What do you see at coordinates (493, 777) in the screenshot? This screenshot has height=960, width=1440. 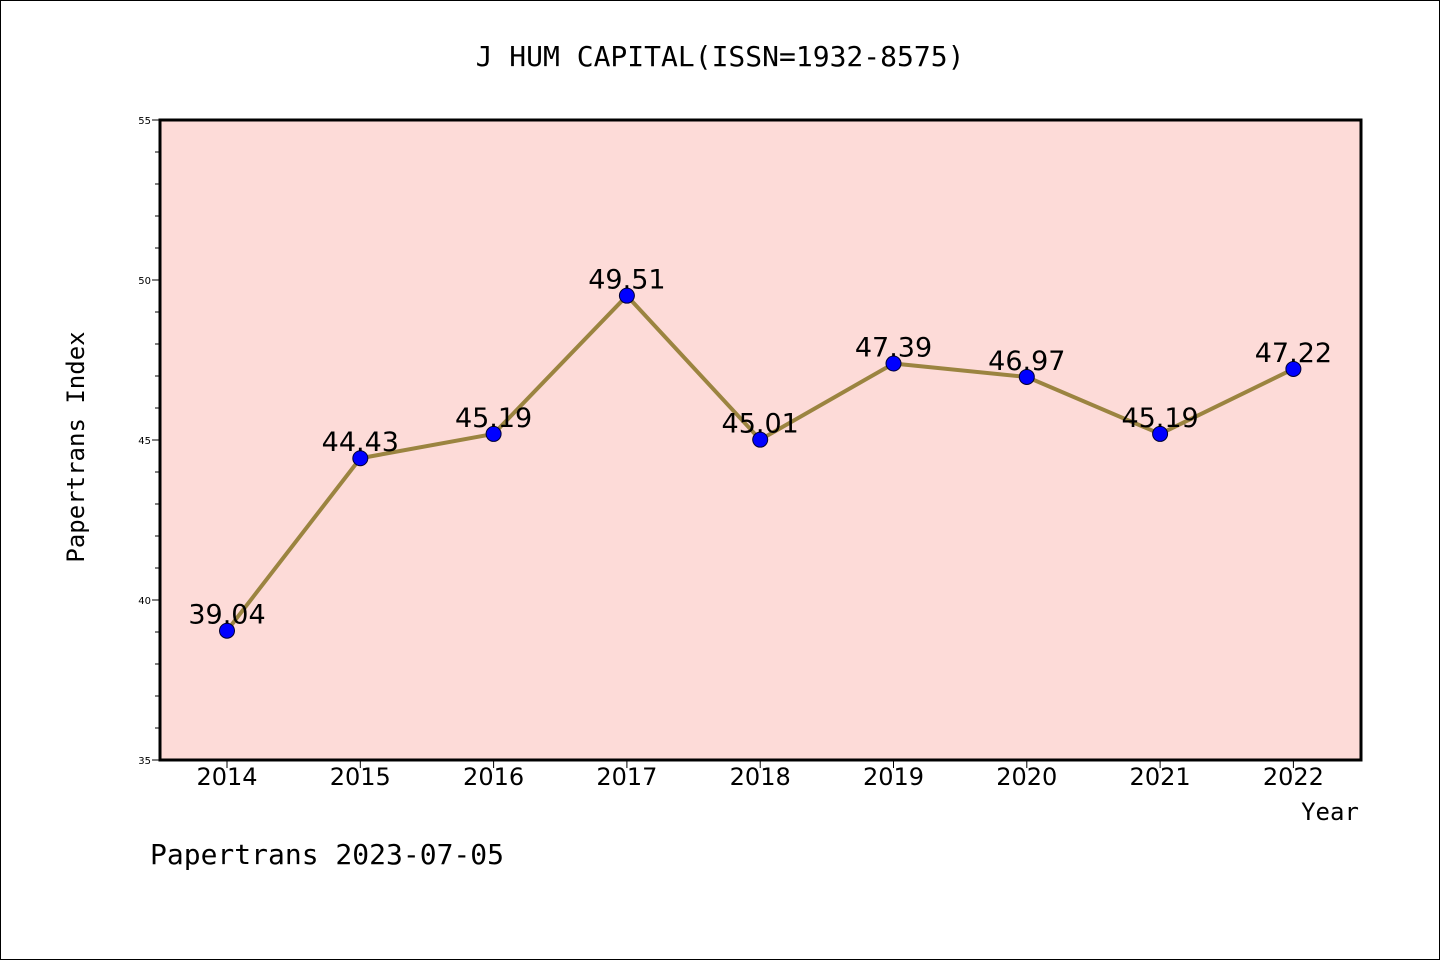 I see `x-tick-label: 2016` at bounding box center [493, 777].